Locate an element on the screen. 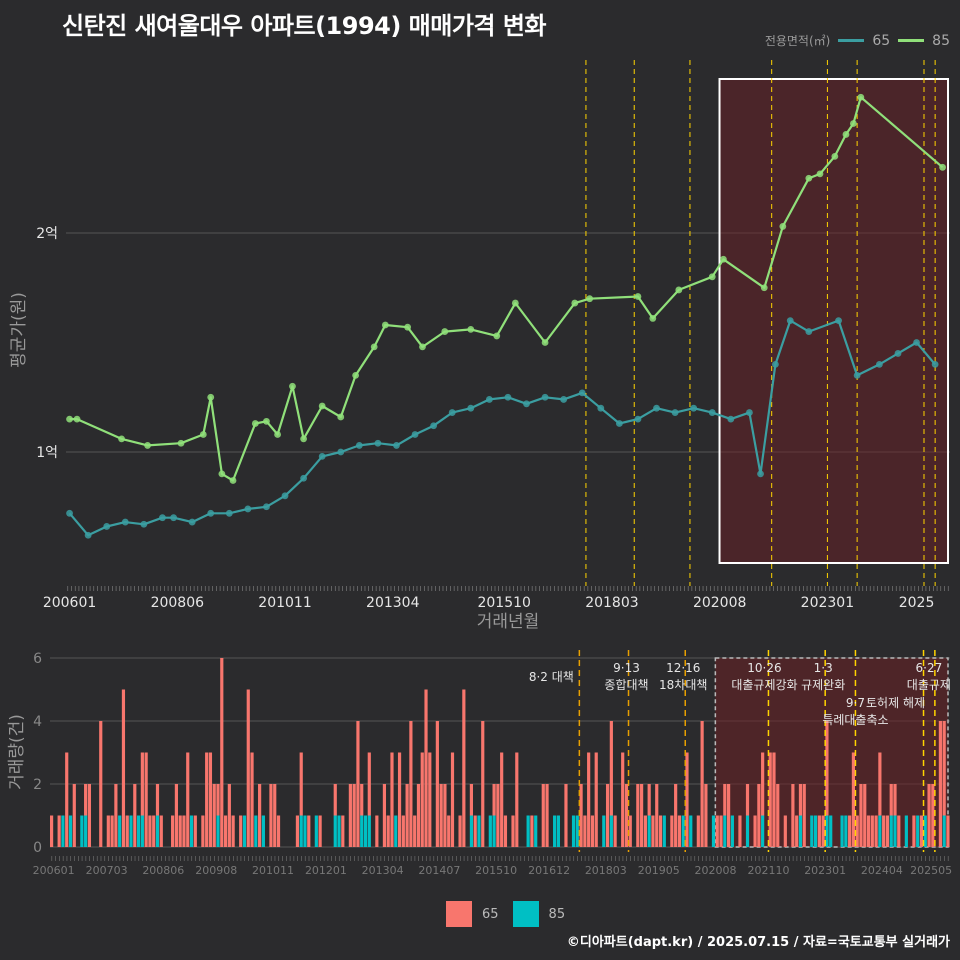 The height and width of the screenshot is (960, 960). volume-xtick-label: 200601 is located at coordinates (54, 870).